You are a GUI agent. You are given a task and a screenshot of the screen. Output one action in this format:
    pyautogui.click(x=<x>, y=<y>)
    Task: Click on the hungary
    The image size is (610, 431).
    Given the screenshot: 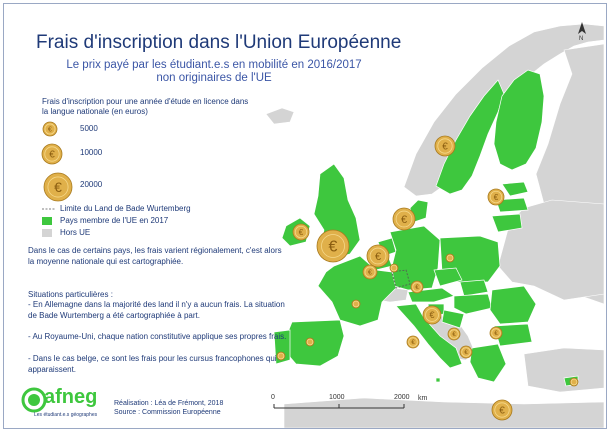 What is the action you would take?
    pyautogui.click(x=473, y=304)
    